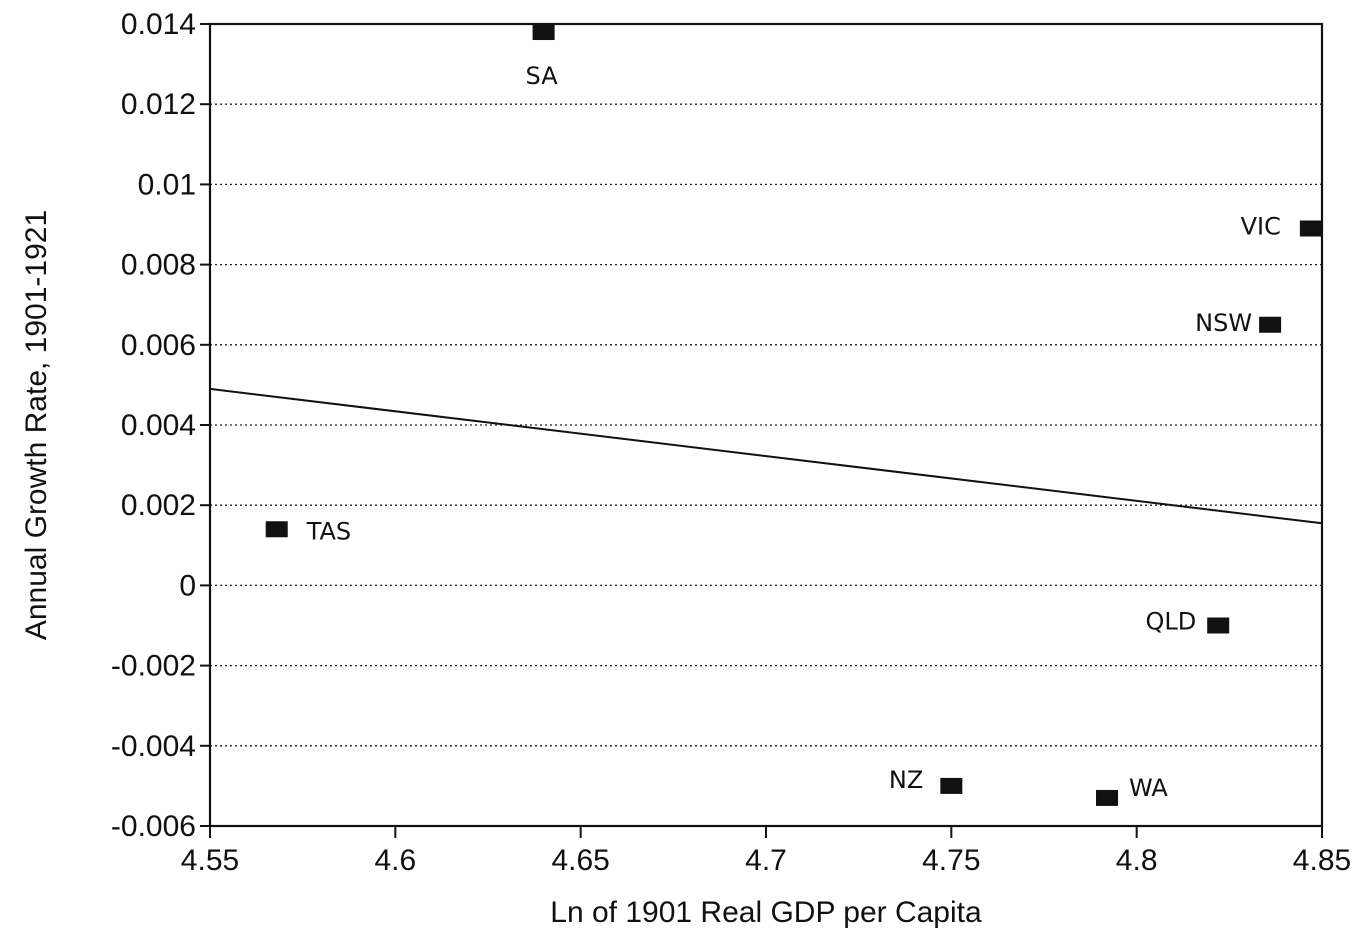  Describe the element at coordinates (158, 104) in the screenshot. I see `y-tick-label: 0.012` at that location.